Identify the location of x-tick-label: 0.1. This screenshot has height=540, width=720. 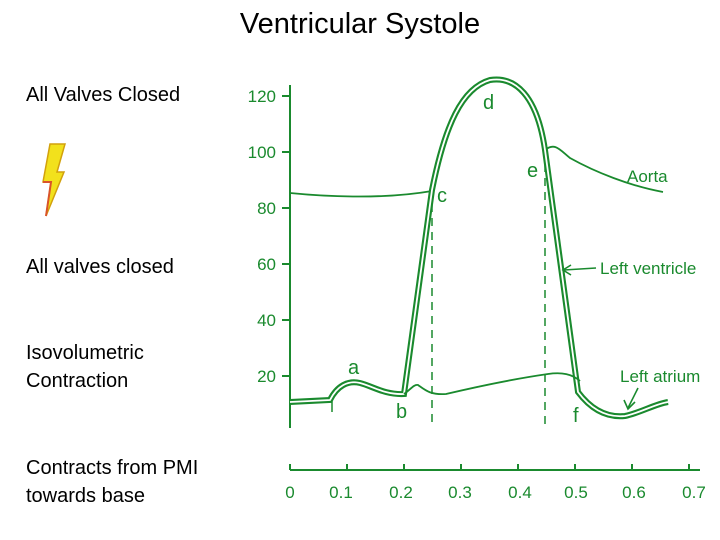
(341, 492).